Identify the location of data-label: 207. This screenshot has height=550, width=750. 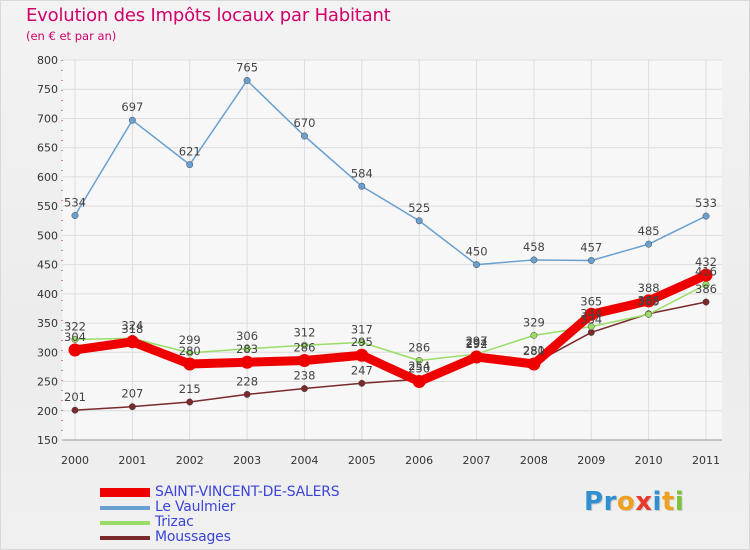
(132, 394).